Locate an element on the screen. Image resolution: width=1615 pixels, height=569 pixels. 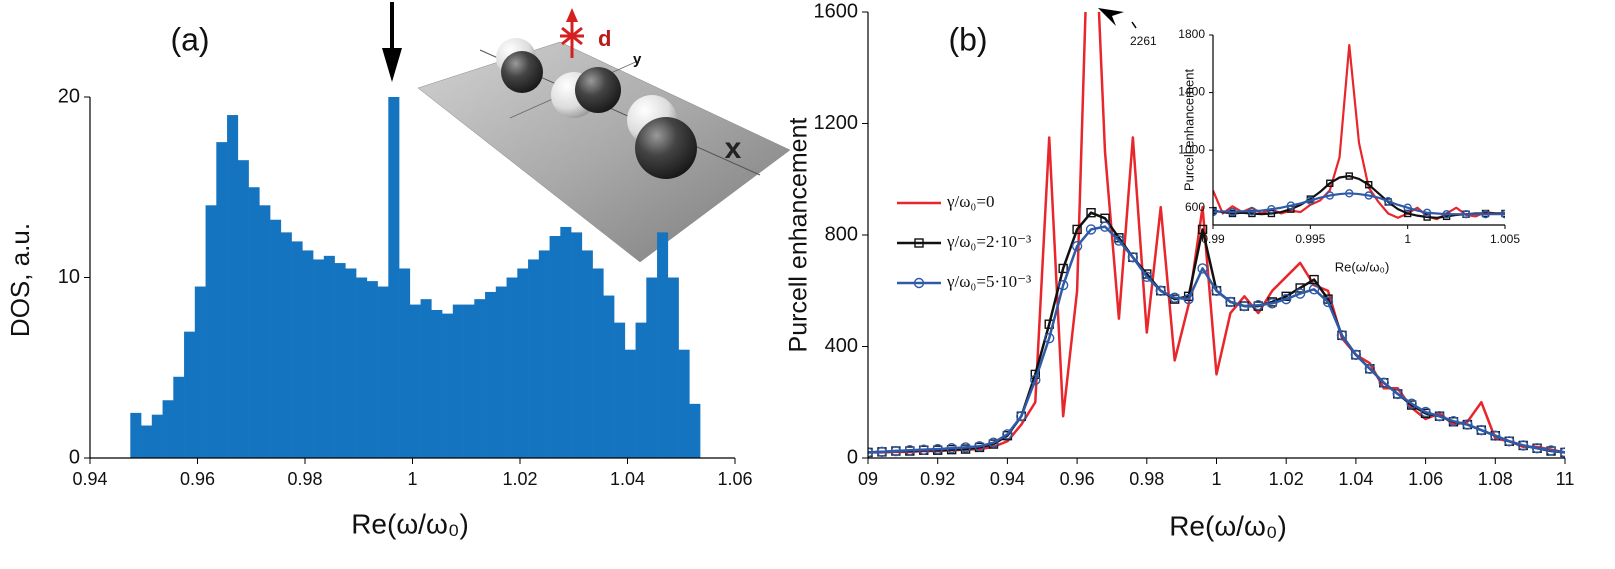
dipole-label: d is located at coordinates (604, 38).